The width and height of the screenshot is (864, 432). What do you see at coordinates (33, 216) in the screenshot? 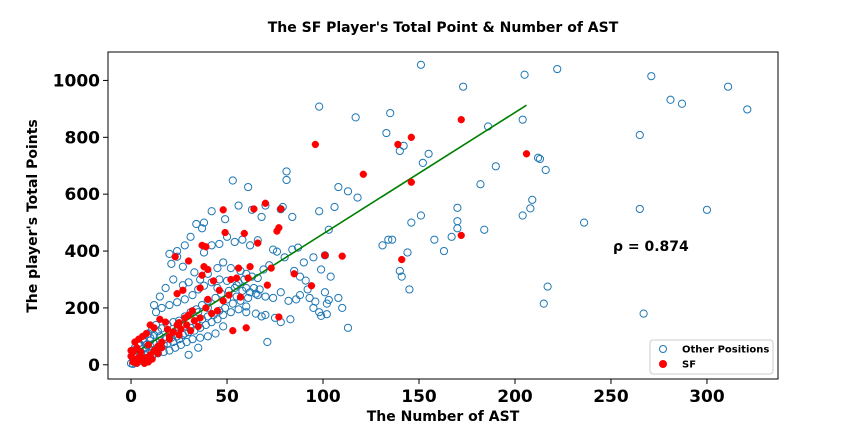
I see `y-axis-label: The player's Total Points` at bounding box center [33, 216].